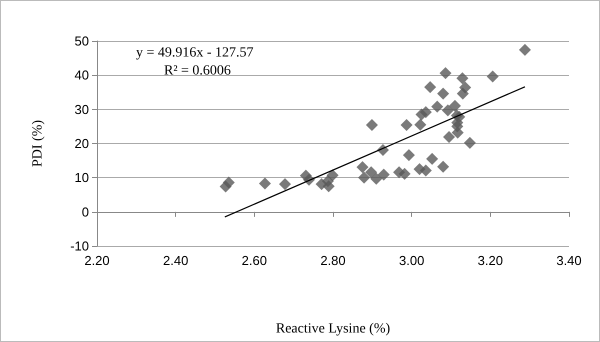 The width and height of the screenshot is (600, 342). Describe the element at coordinates (81, 143) in the screenshot. I see `y-tick-label: 20` at that location.